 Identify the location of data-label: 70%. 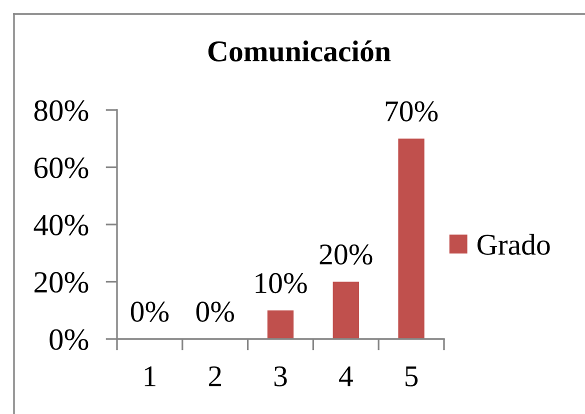
(412, 111).